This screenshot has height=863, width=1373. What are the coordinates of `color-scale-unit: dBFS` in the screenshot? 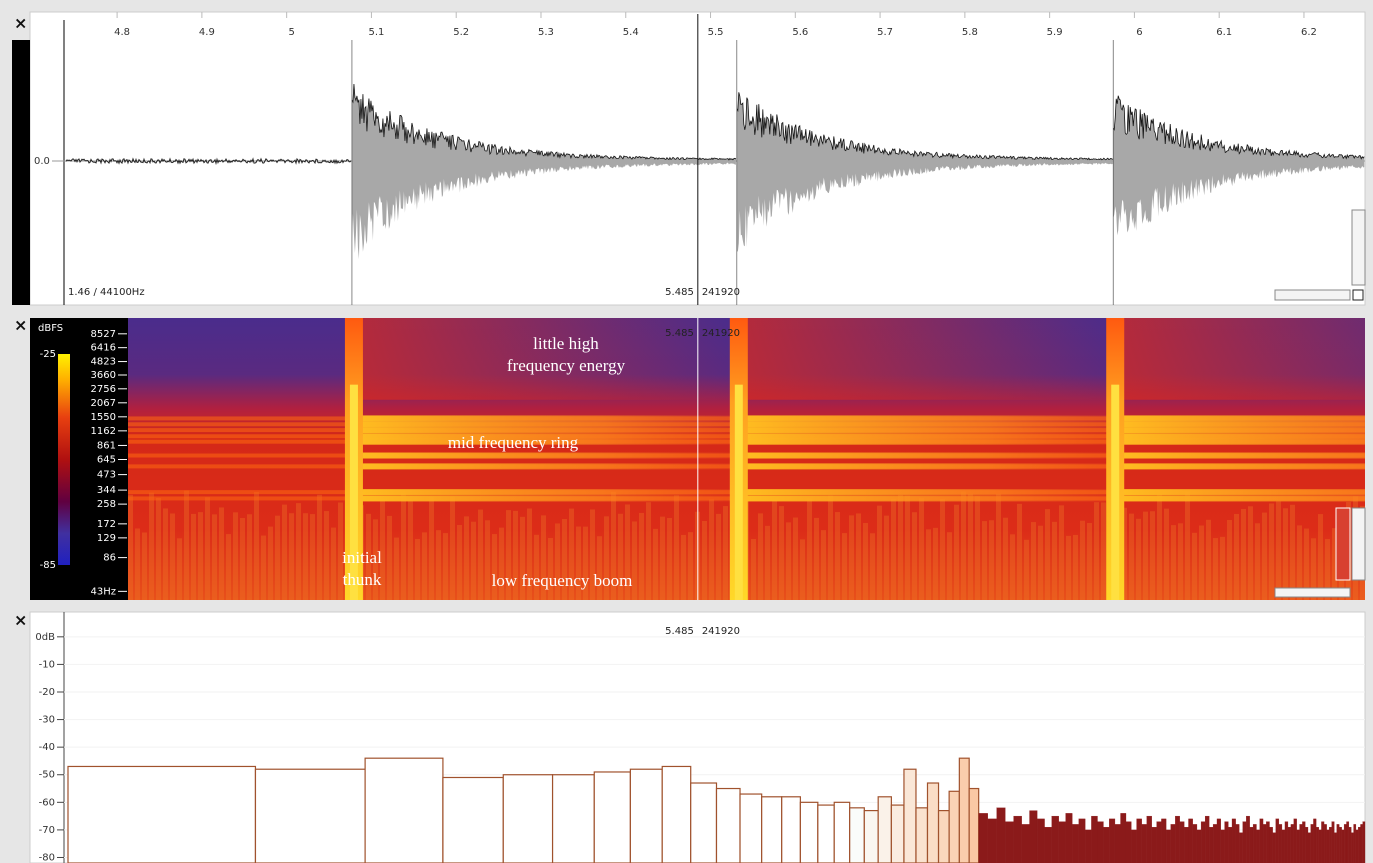 It's located at (50, 328).